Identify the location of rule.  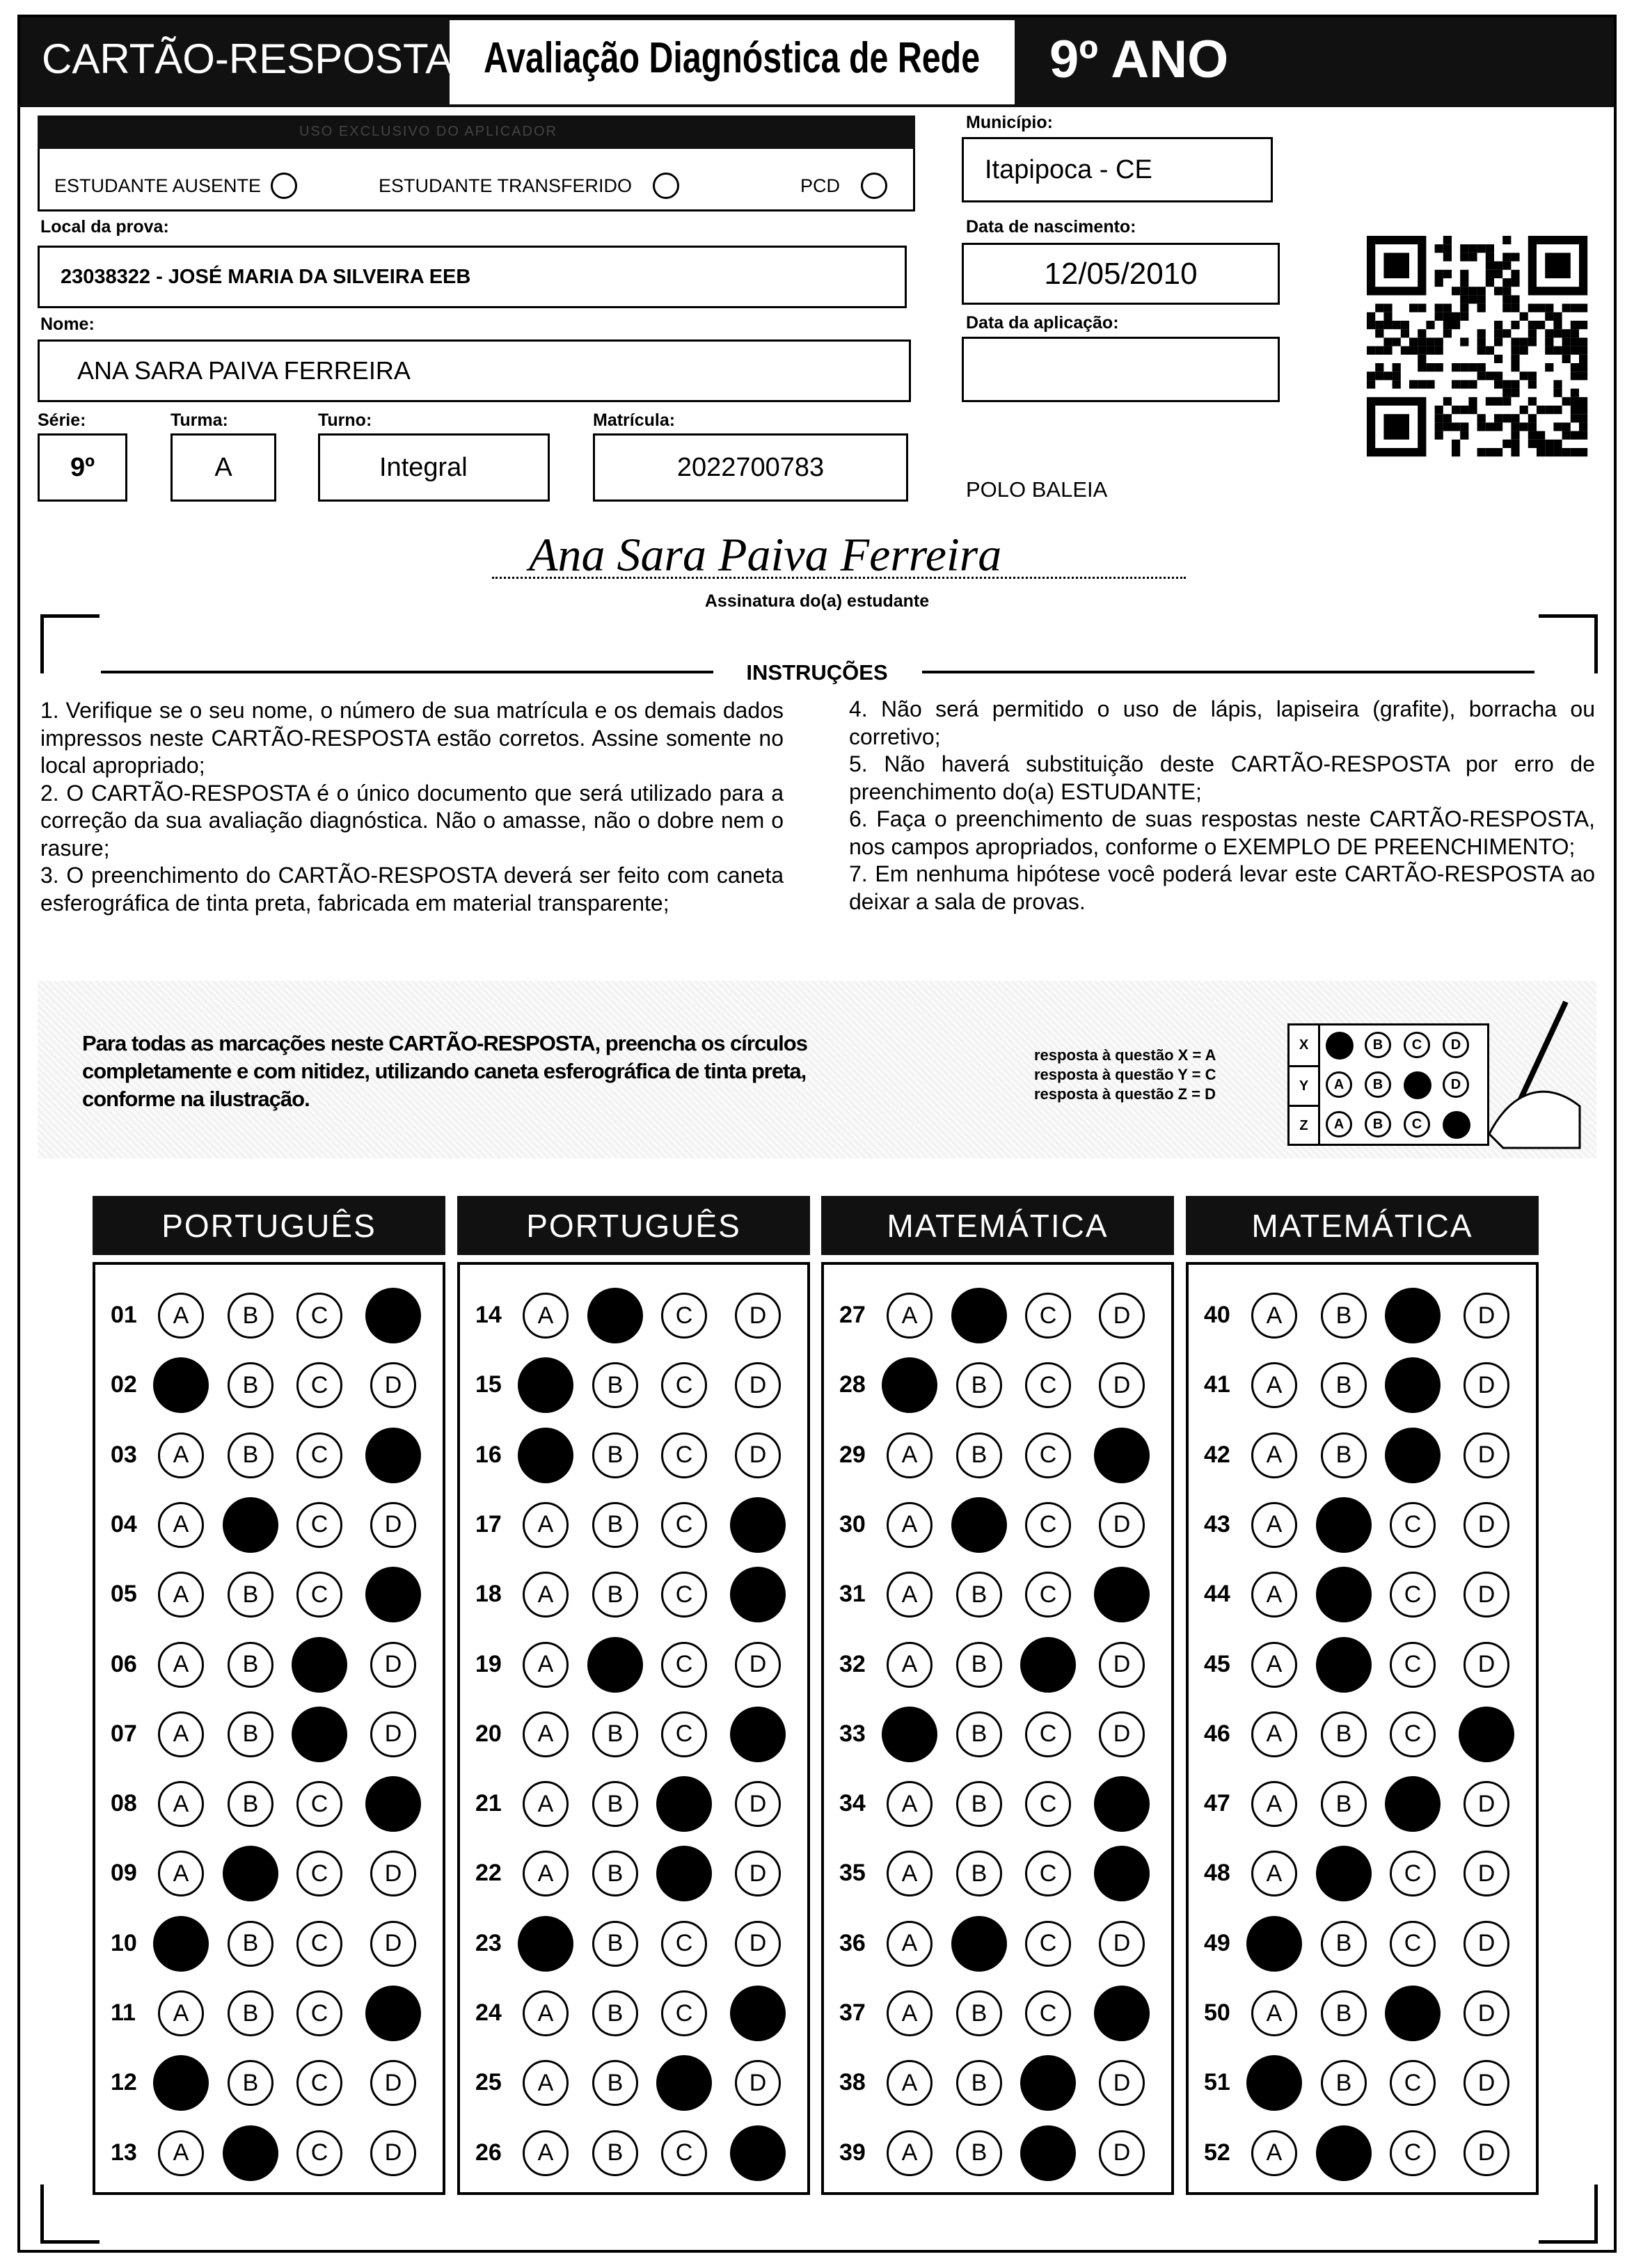
(407, 672).